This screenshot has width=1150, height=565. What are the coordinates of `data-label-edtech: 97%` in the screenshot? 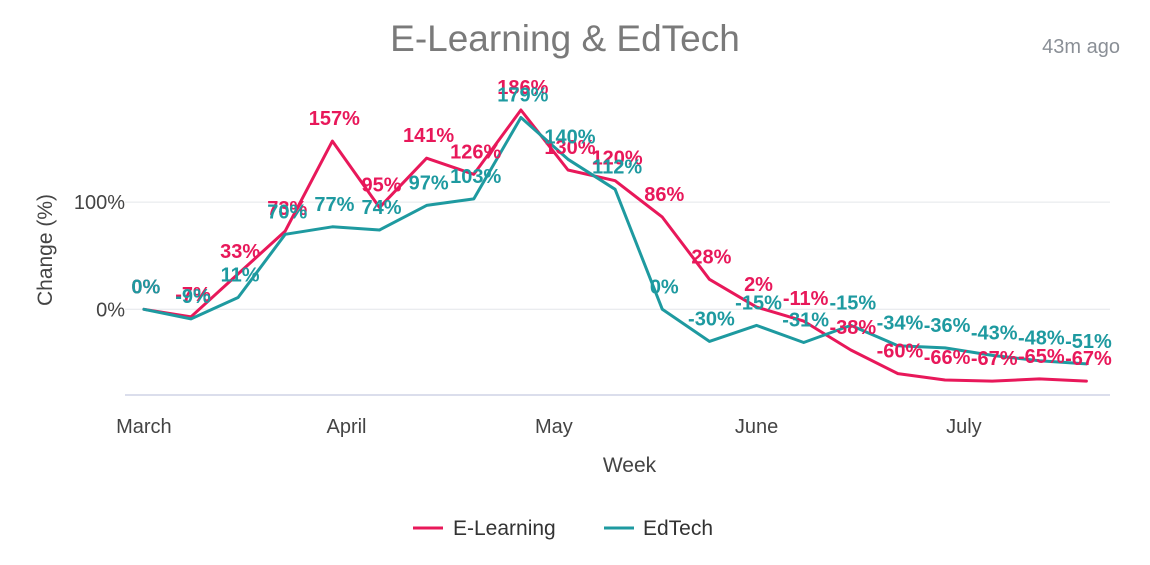 It's located at (429, 183).